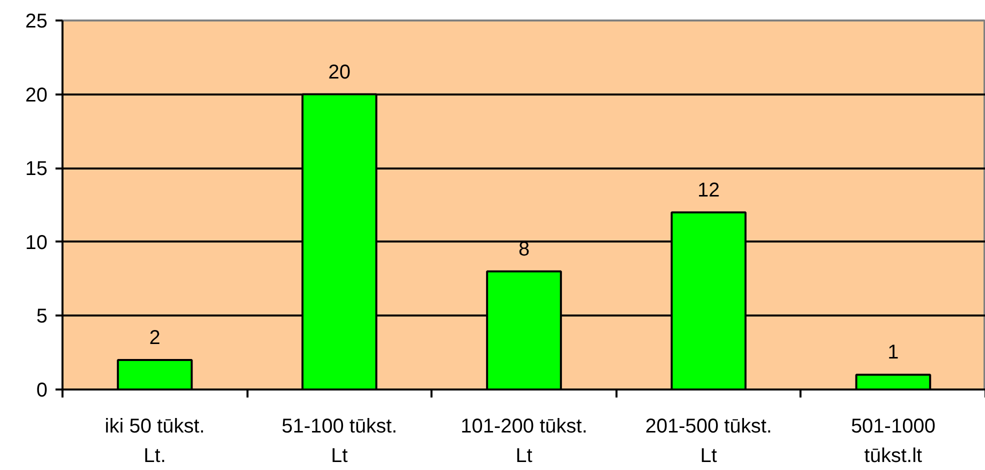 This screenshot has height=470, width=985. I want to click on x-tick-label: 501-1000 tūkst.lt, so click(893, 442).